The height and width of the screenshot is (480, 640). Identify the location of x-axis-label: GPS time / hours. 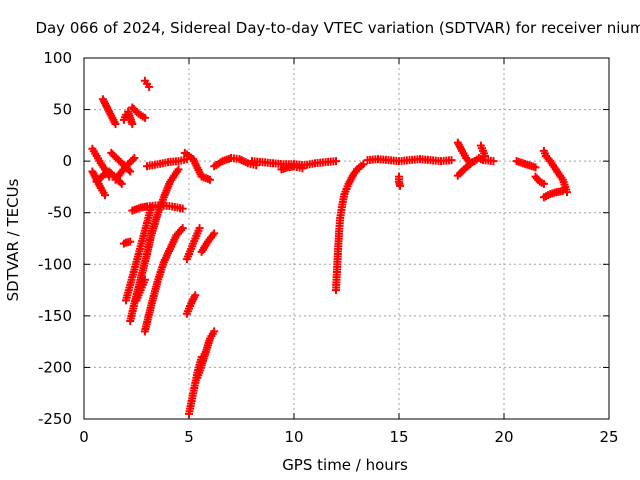
(345, 465).